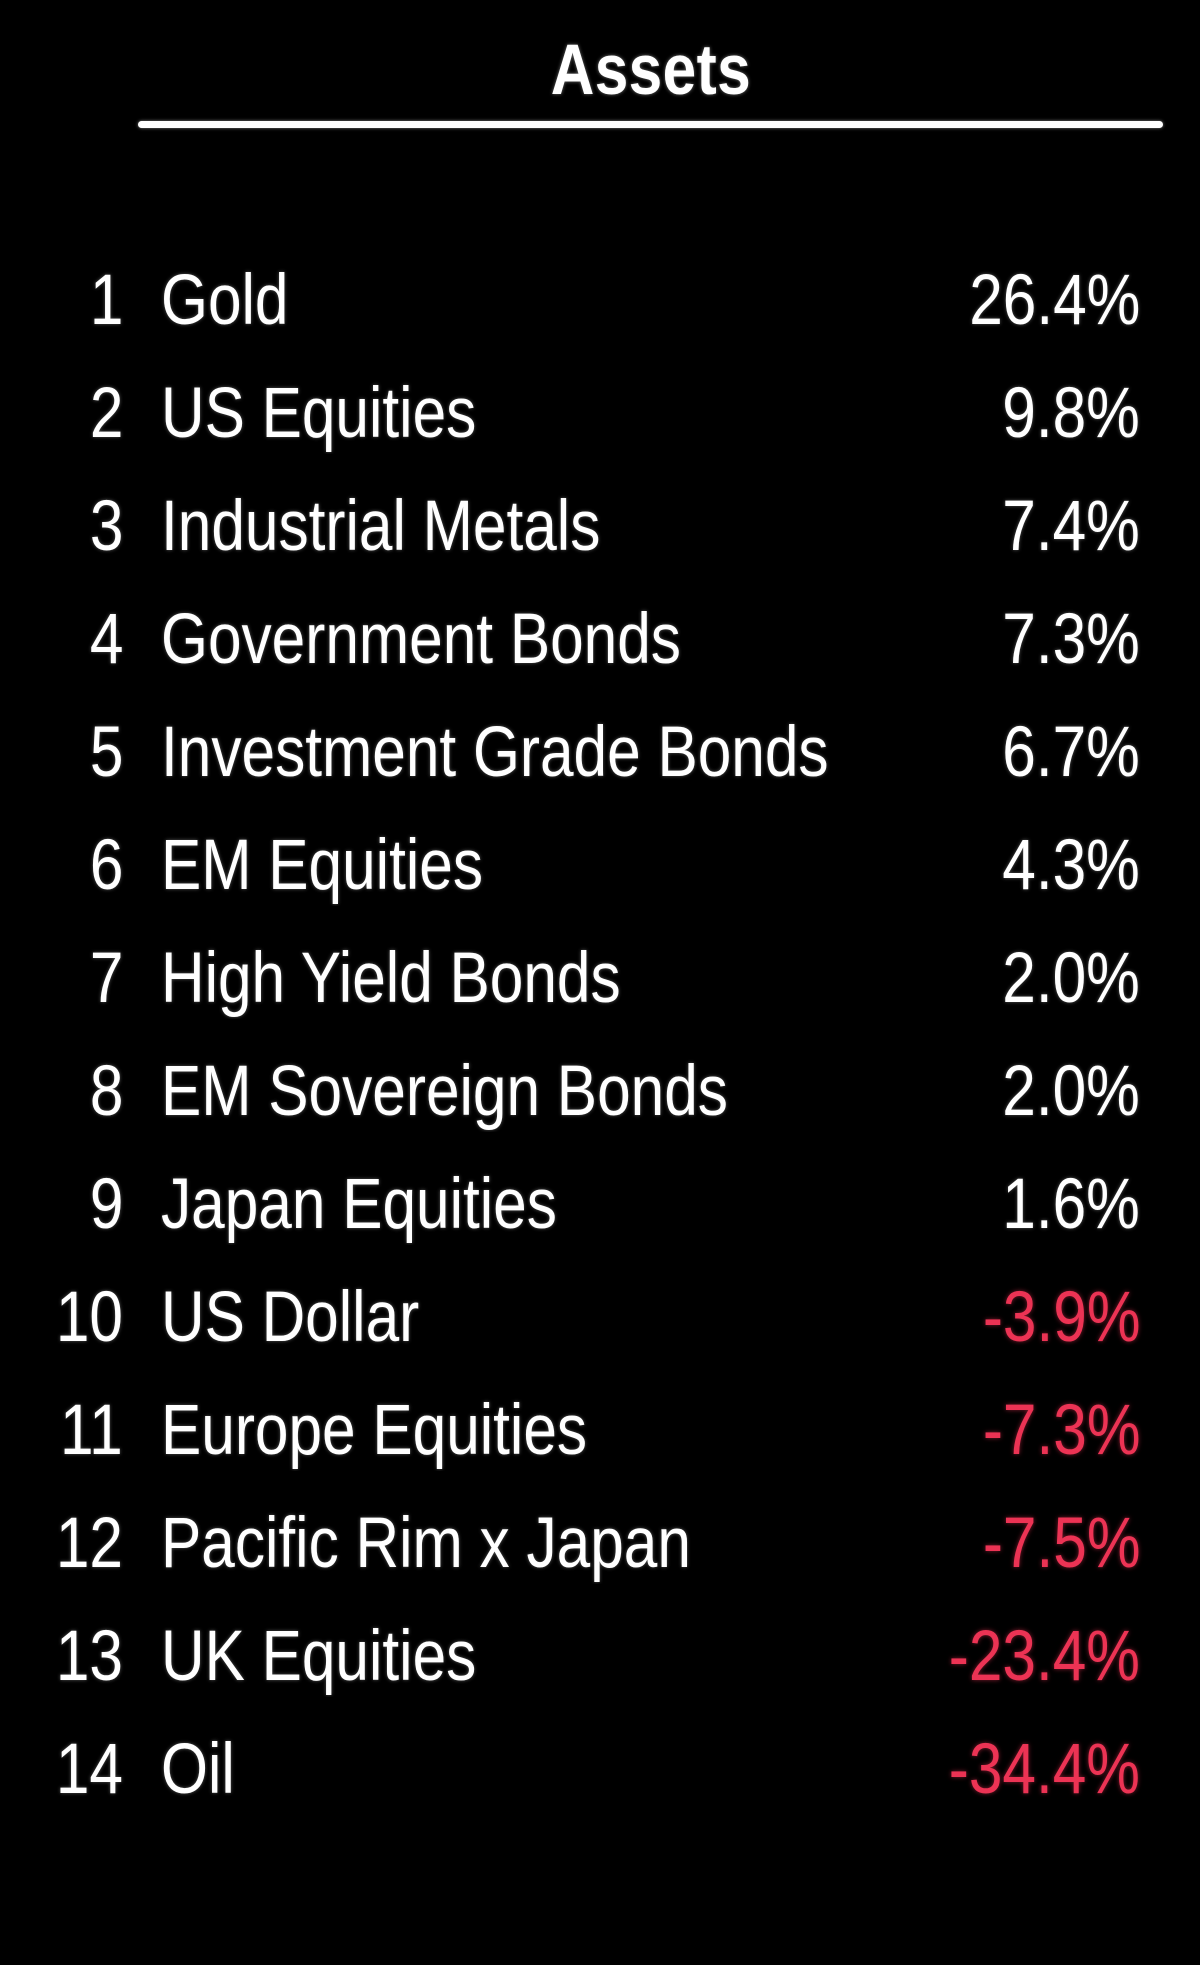 The image size is (1200, 1965). Describe the element at coordinates (89, 1317) in the screenshot. I see `row-rank: 10` at that location.